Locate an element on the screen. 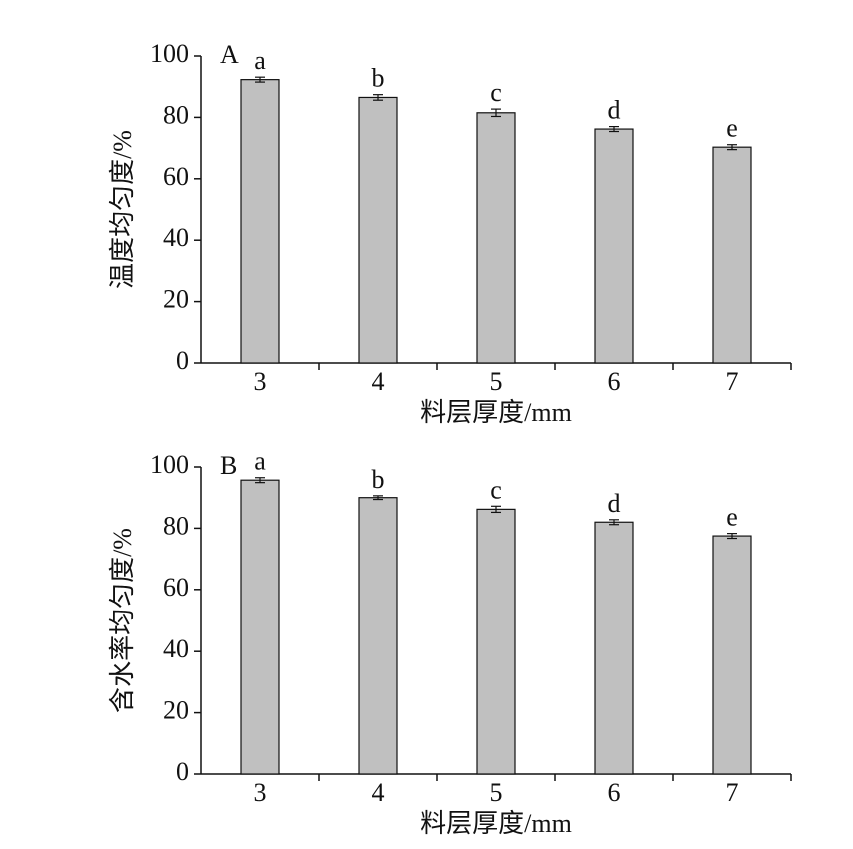 This screenshot has height=849, width=853. y-axis-label: 含水率均匀度/% is located at coordinates (122, 620).